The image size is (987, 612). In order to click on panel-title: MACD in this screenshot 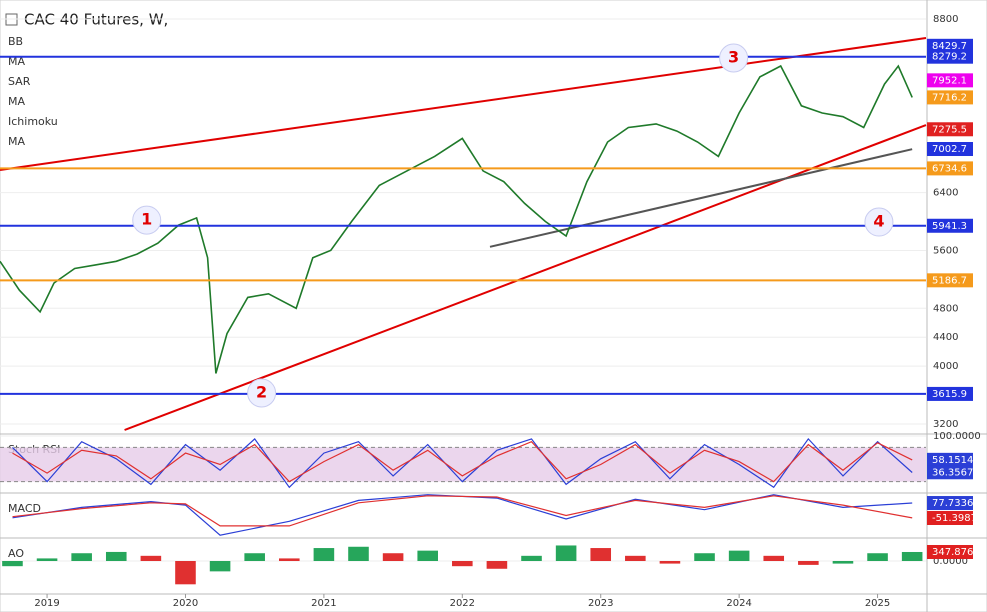, I will do `click(24, 508)`.